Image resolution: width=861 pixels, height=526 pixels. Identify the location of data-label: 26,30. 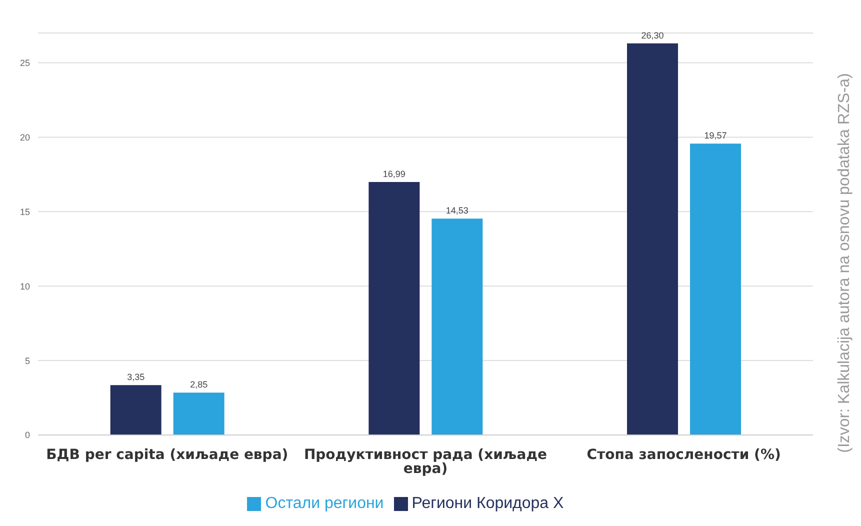
(652, 35).